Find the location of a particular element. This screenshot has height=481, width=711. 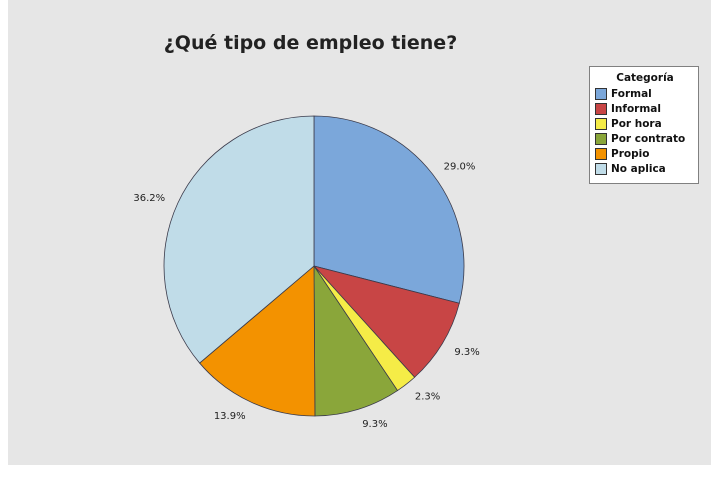

legend-item: Por contrato is located at coordinates (646, 138).